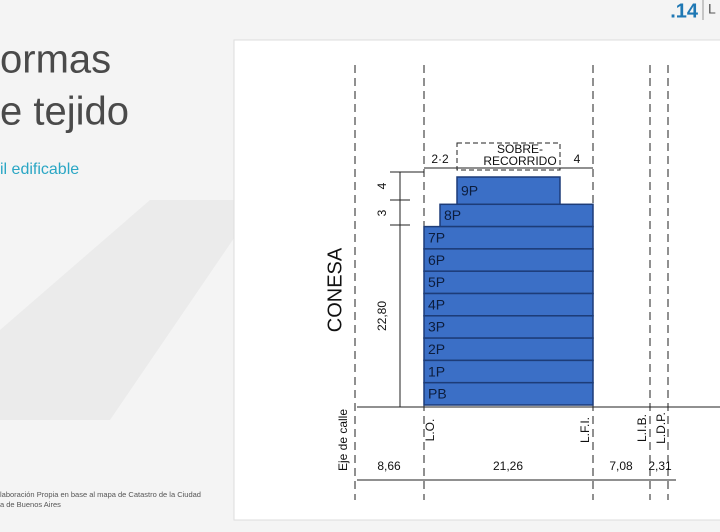 The height and width of the screenshot is (532, 720). I want to click on source-line: a de Buenos Aires, so click(30, 504).